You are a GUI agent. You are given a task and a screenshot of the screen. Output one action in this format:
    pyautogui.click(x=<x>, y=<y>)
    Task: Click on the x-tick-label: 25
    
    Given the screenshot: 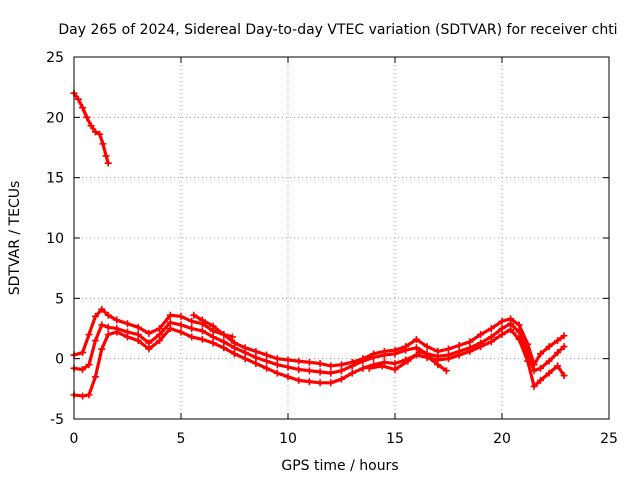 What is the action you would take?
    pyautogui.click(x=609, y=439)
    